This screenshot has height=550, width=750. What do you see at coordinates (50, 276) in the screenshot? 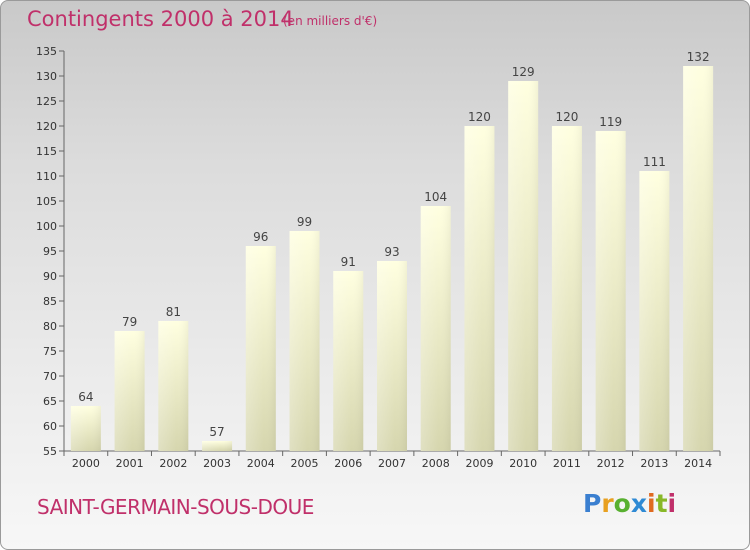
I see `y-tick-label: 90` at bounding box center [50, 276].